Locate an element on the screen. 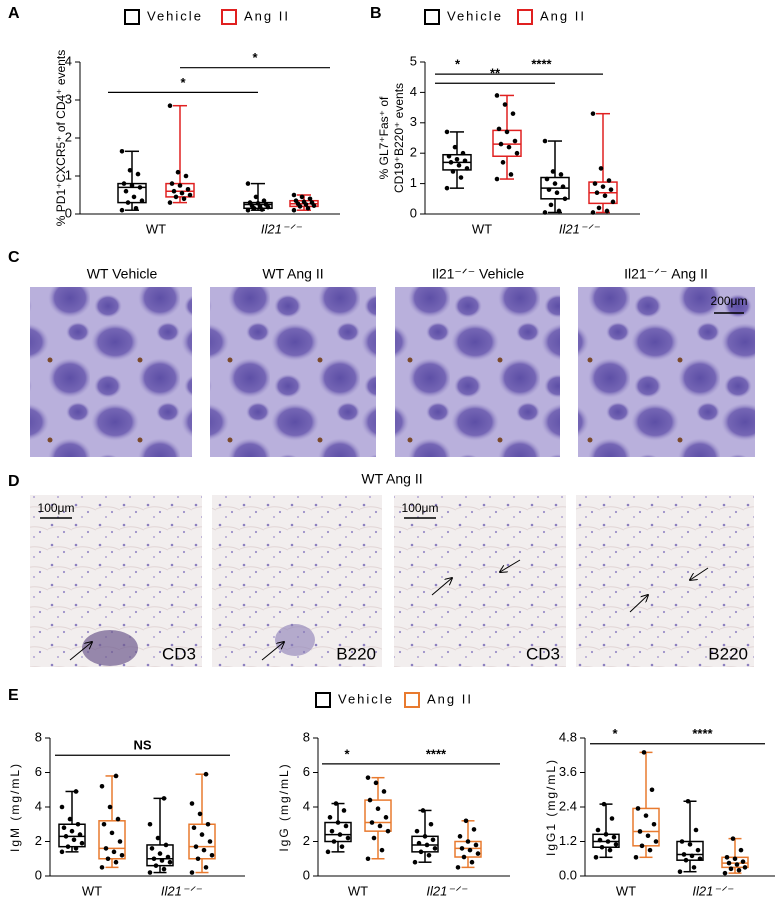 The height and width of the screenshot is (911, 784). significance-label: * is located at coordinates (255, 57).